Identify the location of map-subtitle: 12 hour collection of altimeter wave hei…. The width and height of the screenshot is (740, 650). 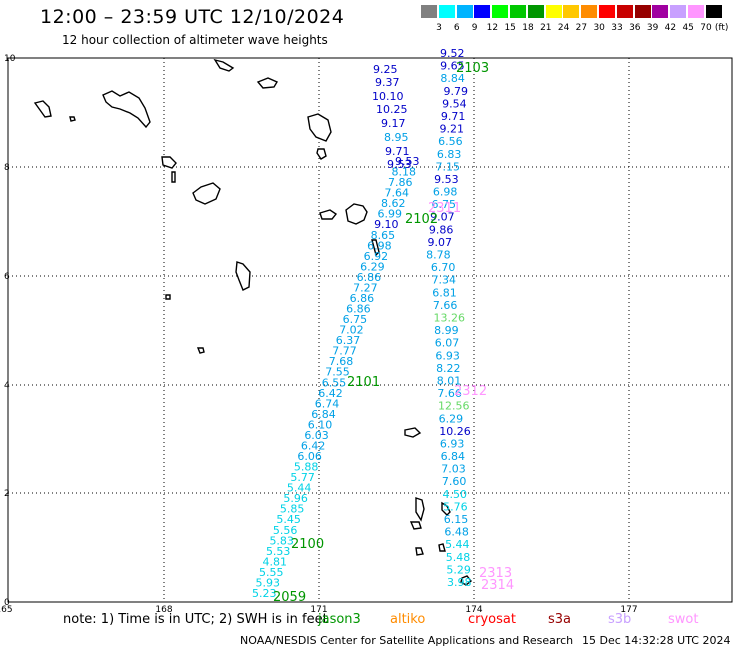
(195, 40).